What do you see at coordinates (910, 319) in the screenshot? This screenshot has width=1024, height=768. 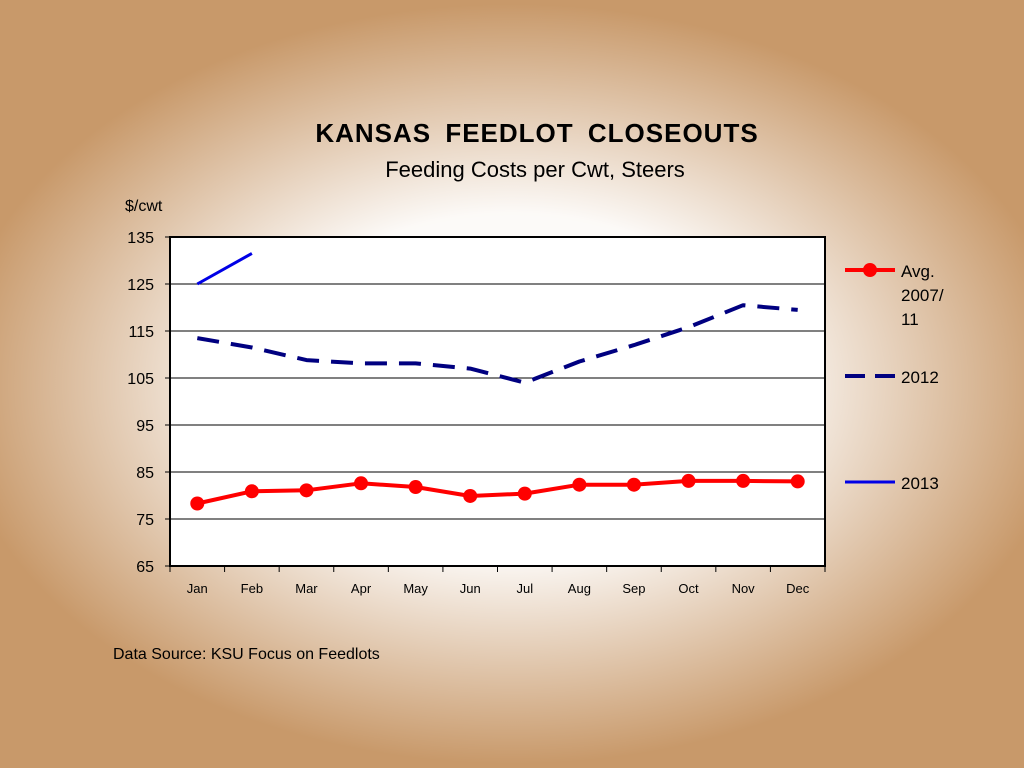 I see `legend-label: 11` at bounding box center [910, 319].